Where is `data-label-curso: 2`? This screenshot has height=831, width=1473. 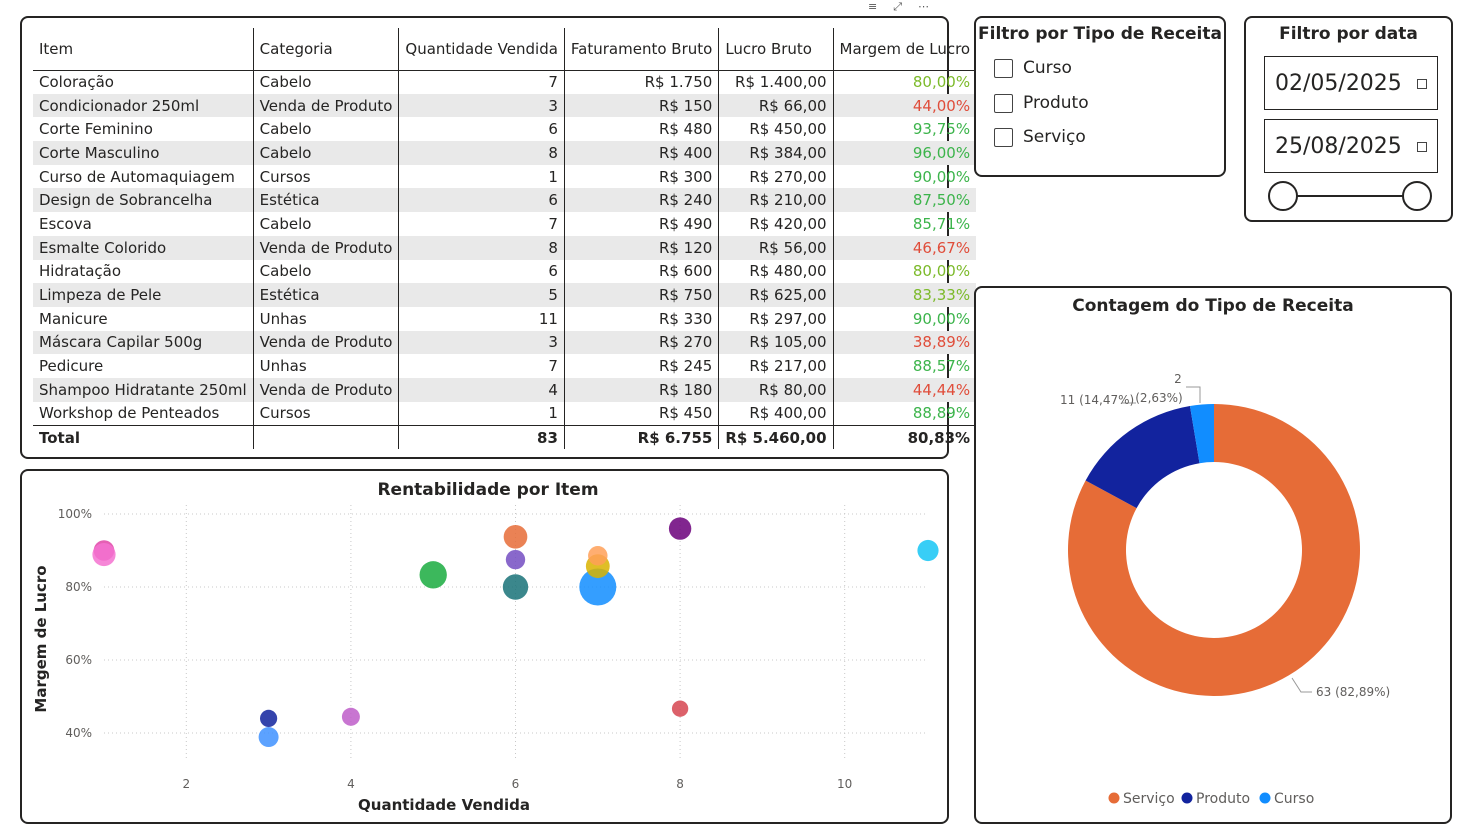 data-label-curso: 2 is located at coordinates (1178, 379).